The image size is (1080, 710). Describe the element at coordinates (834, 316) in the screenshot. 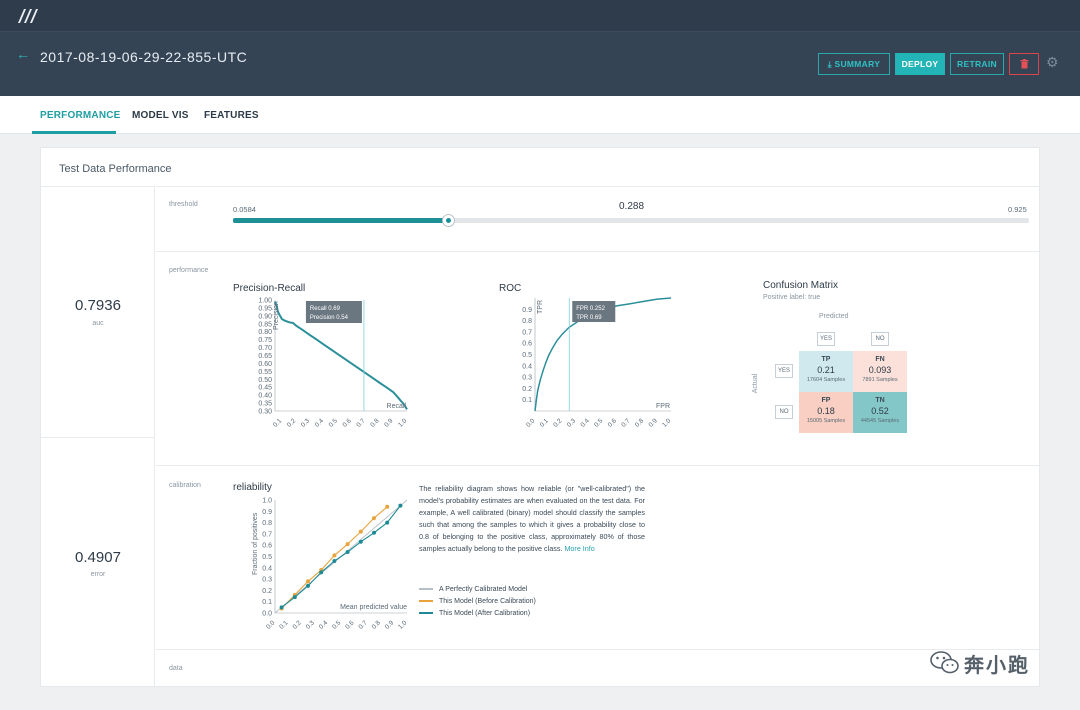

I see `predicted-axis-label: Predicted` at that location.